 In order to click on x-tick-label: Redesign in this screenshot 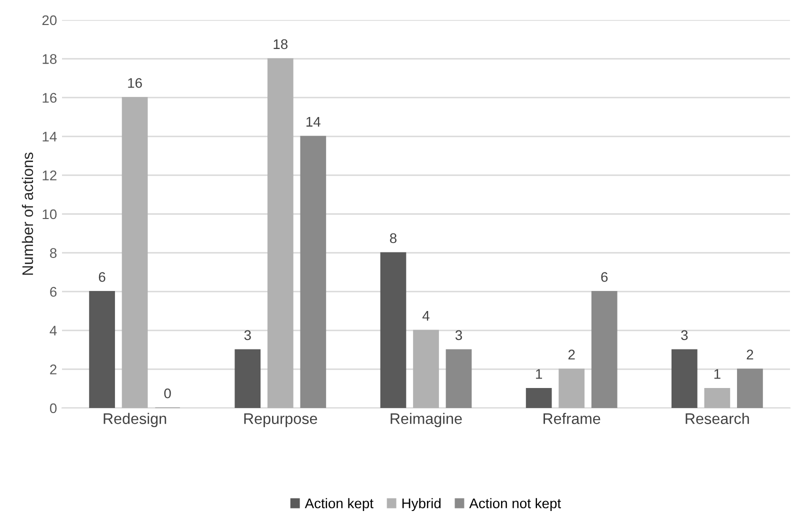, I will do `click(135, 420)`.